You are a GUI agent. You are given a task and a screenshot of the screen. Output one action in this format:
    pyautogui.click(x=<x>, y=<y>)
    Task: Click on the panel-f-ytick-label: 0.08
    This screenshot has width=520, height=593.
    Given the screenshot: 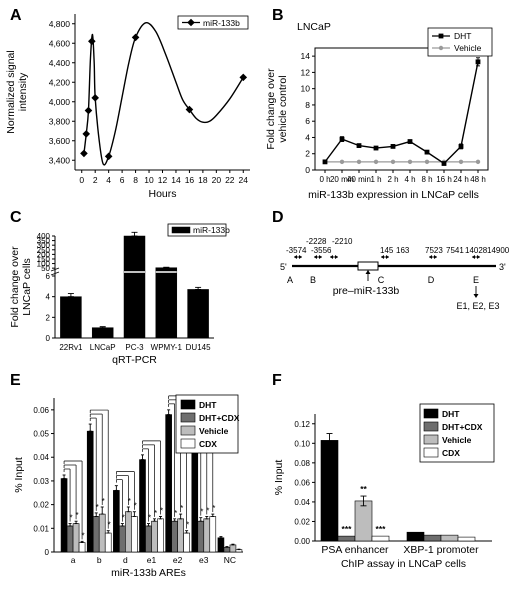 What is the action you would take?
    pyautogui.click(x=302, y=463)
    